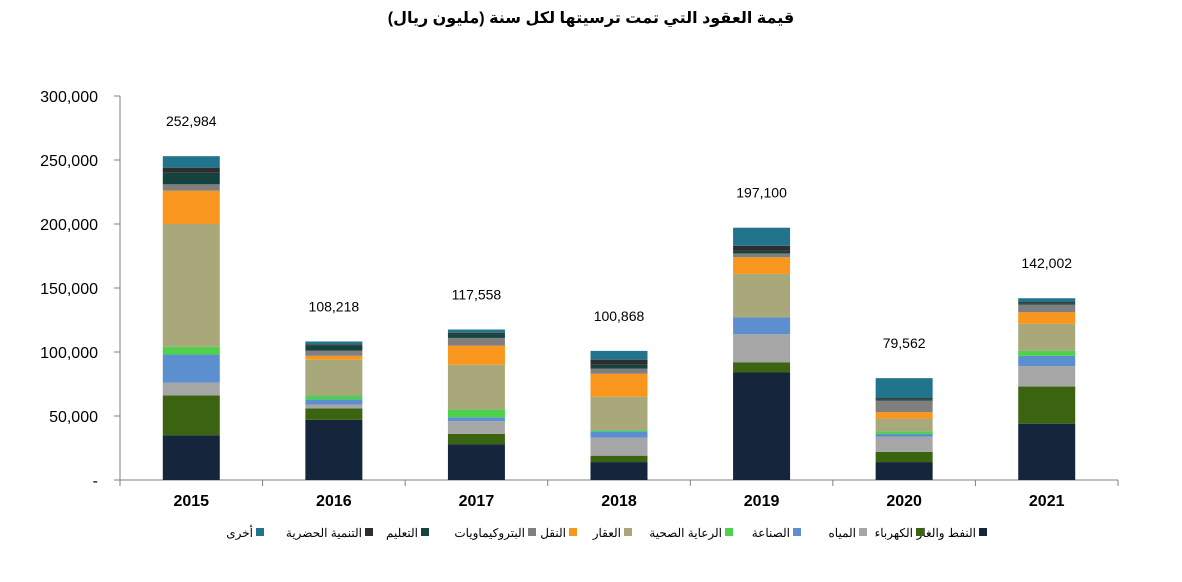 Image resolution: width=1182 pixels, height=582 pixels. What do you see at coordinates (761, 193) in the screenshot?
I see `total-data-label: 197,100` at bounding box center [761, 193].